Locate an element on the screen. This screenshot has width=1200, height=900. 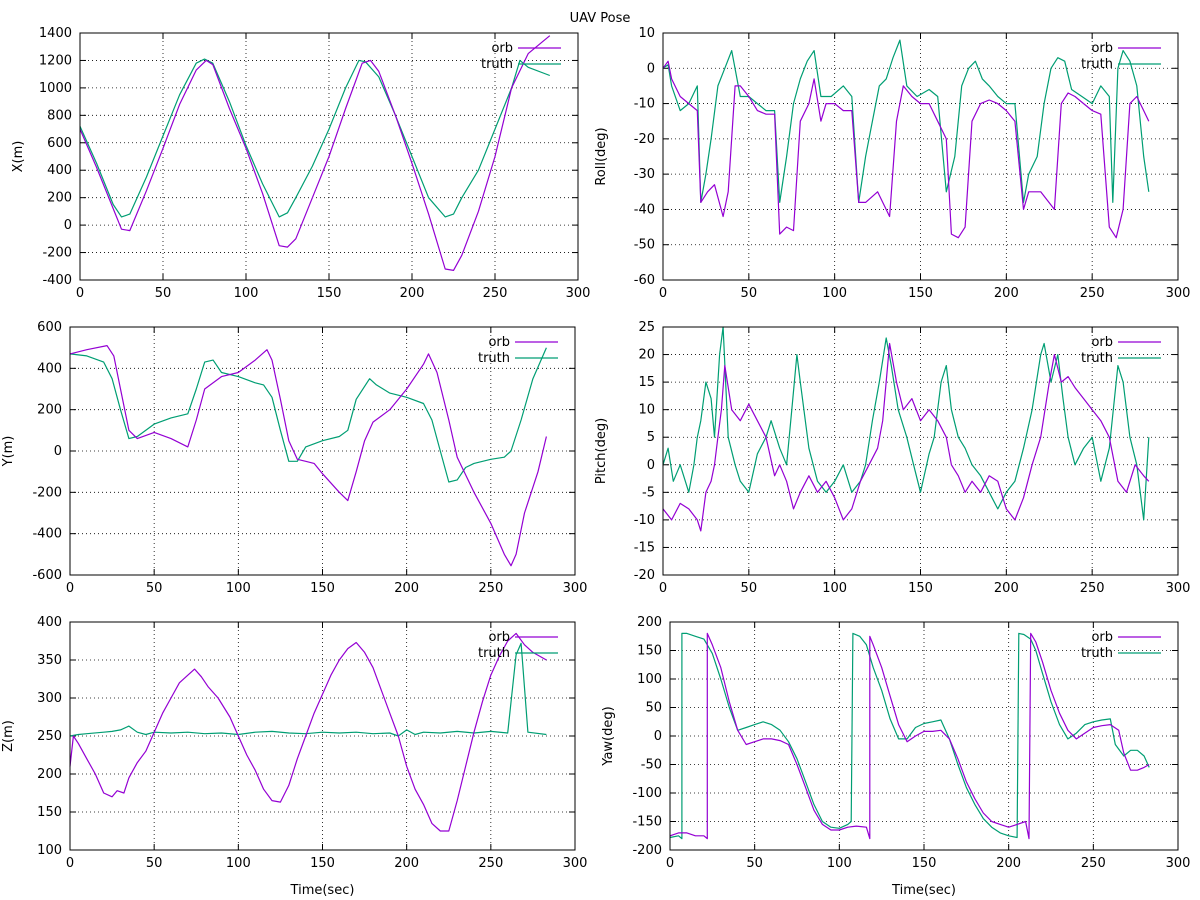
x-ytick-label: 0 is located at coordinates (68, 225).